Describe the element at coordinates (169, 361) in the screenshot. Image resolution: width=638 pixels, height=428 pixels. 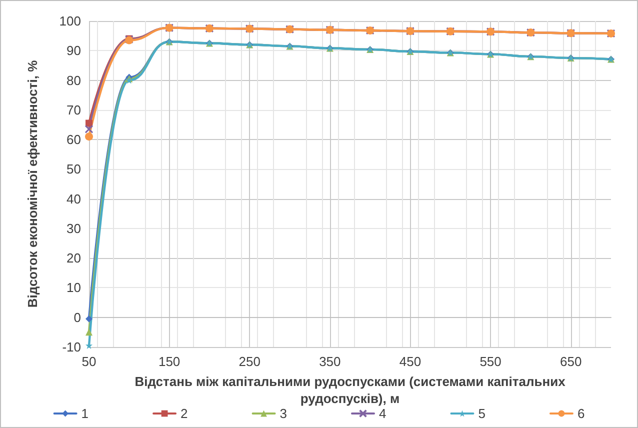
I see `x-tick-label: 150` at that location.